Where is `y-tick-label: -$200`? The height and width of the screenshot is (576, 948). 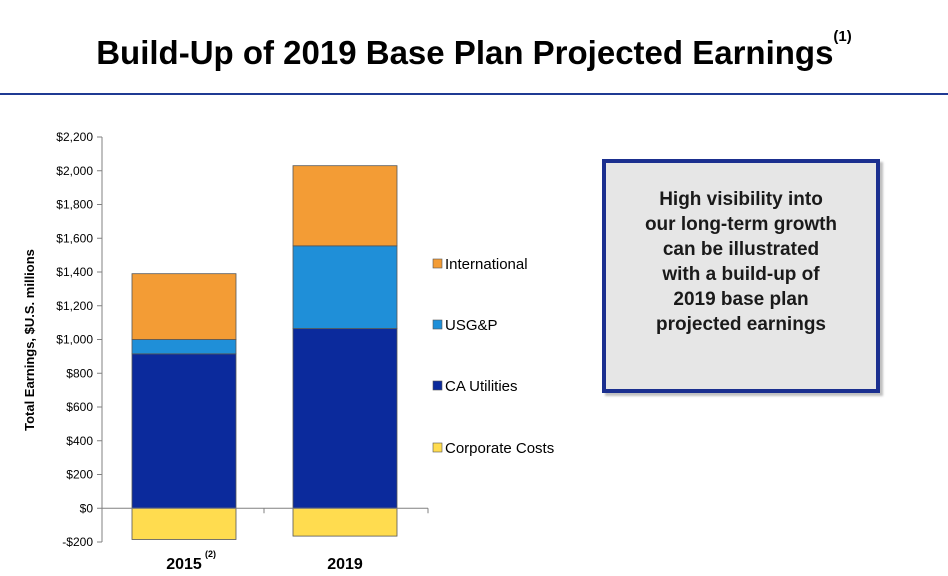 y-tick-label: -$200 is located at coordinates (77, 542).